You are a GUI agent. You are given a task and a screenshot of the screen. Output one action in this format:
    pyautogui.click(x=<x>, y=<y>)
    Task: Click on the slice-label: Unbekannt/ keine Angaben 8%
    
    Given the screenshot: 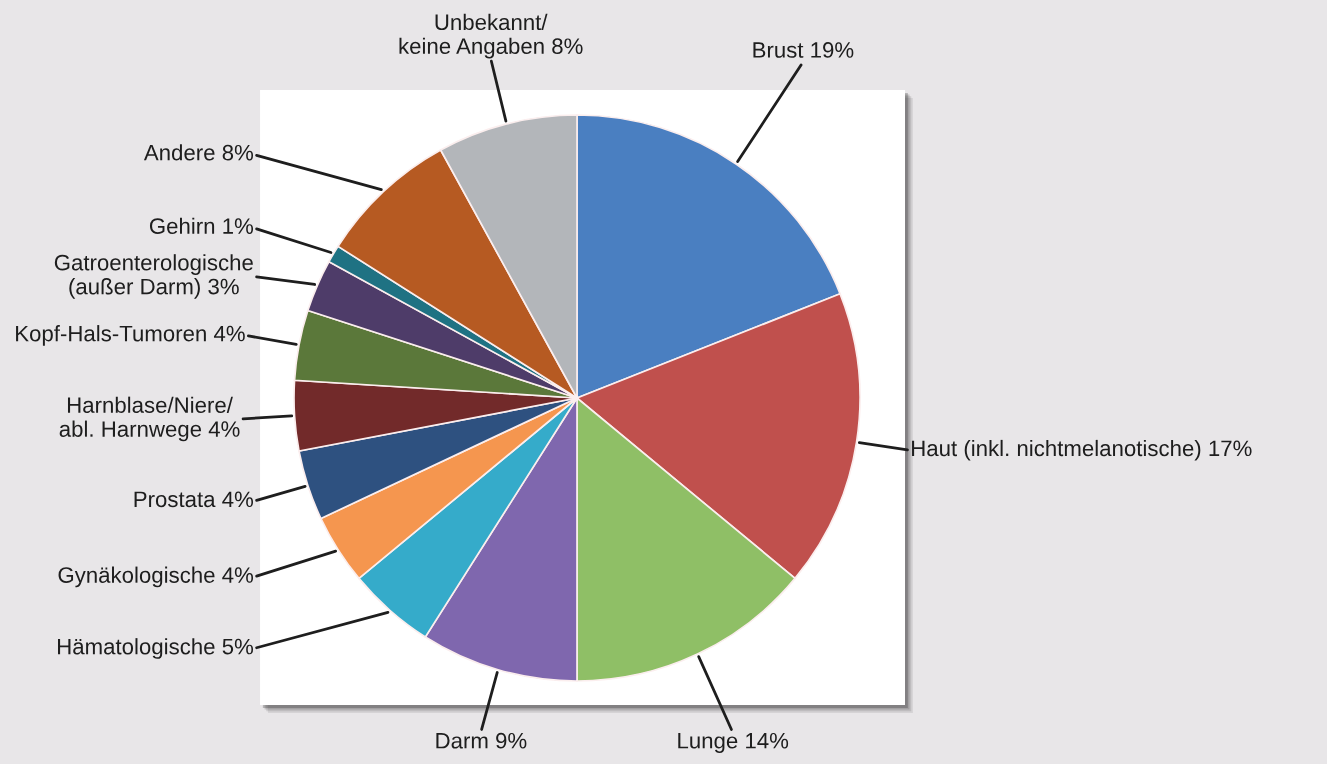 What is the action you would take?
    pyautogui.click(x=491, y=36)
    